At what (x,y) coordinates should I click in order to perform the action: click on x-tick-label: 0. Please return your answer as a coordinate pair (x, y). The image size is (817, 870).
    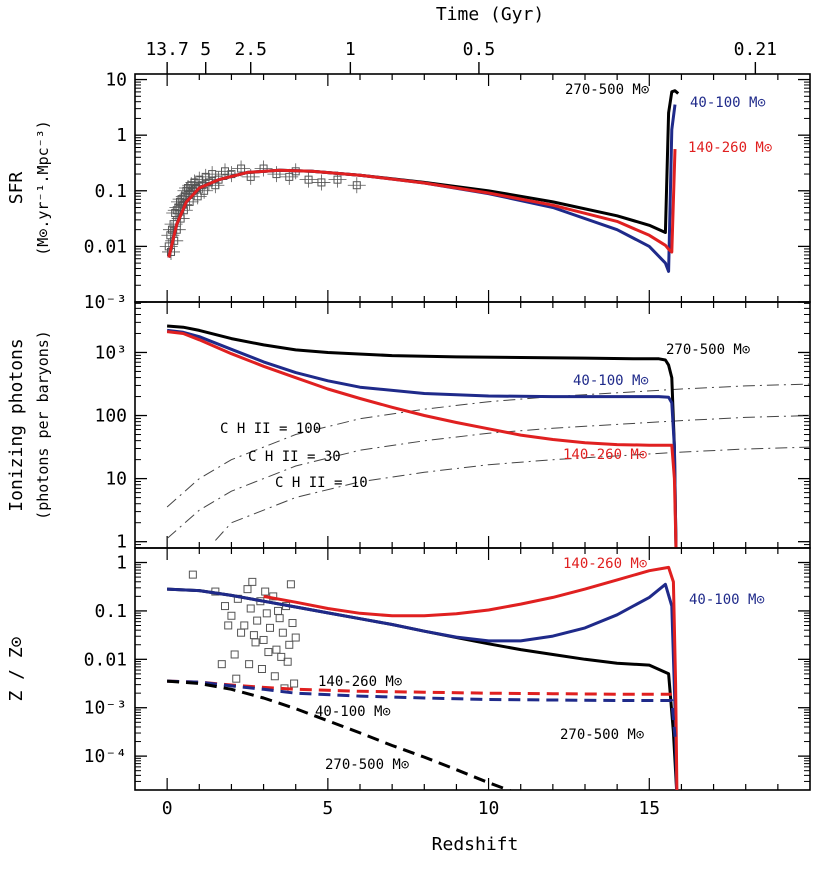
    Looking at the image, I should click on (167, 808).